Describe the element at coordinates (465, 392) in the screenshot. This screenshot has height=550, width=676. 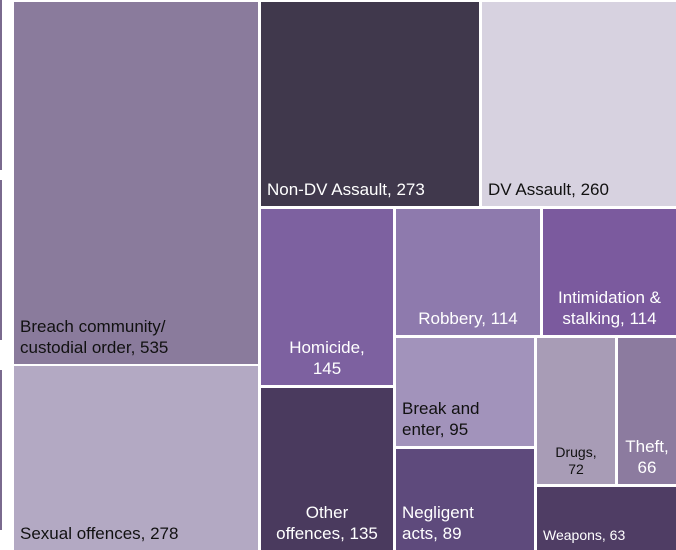
I see `treemap-tile: Break and enter, 95` at that location.